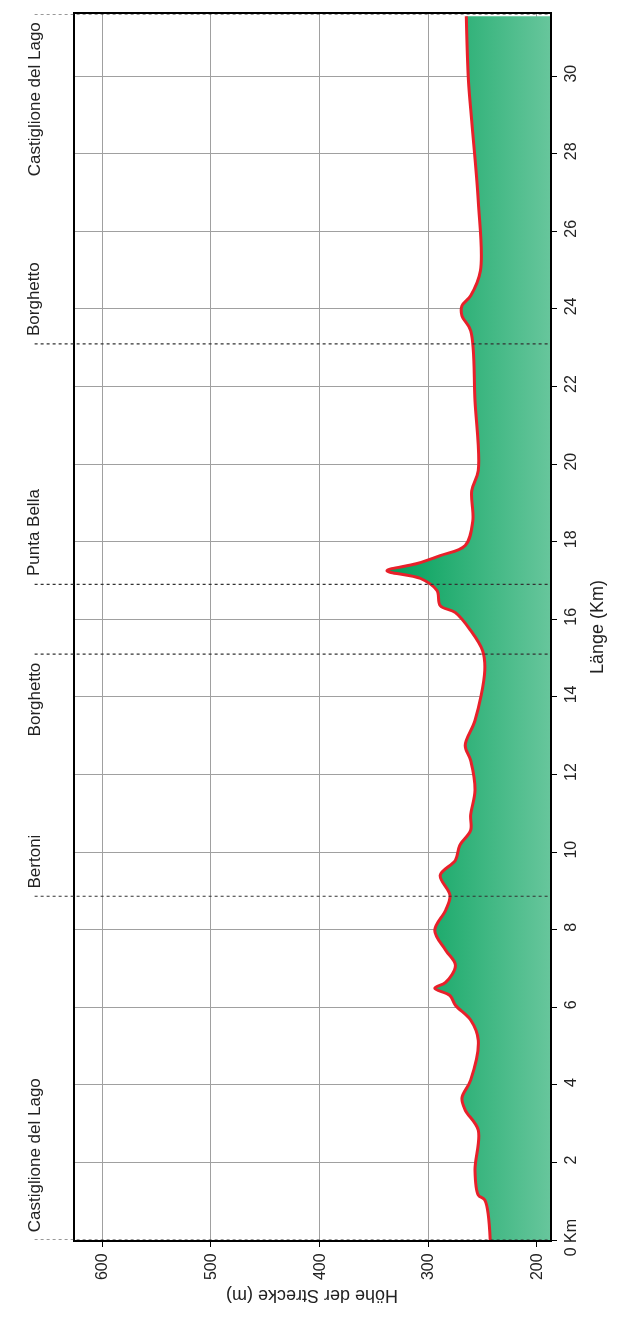 The image size is (639, 1326). I want to click on y-tick-label: 16, so click(571, 616).